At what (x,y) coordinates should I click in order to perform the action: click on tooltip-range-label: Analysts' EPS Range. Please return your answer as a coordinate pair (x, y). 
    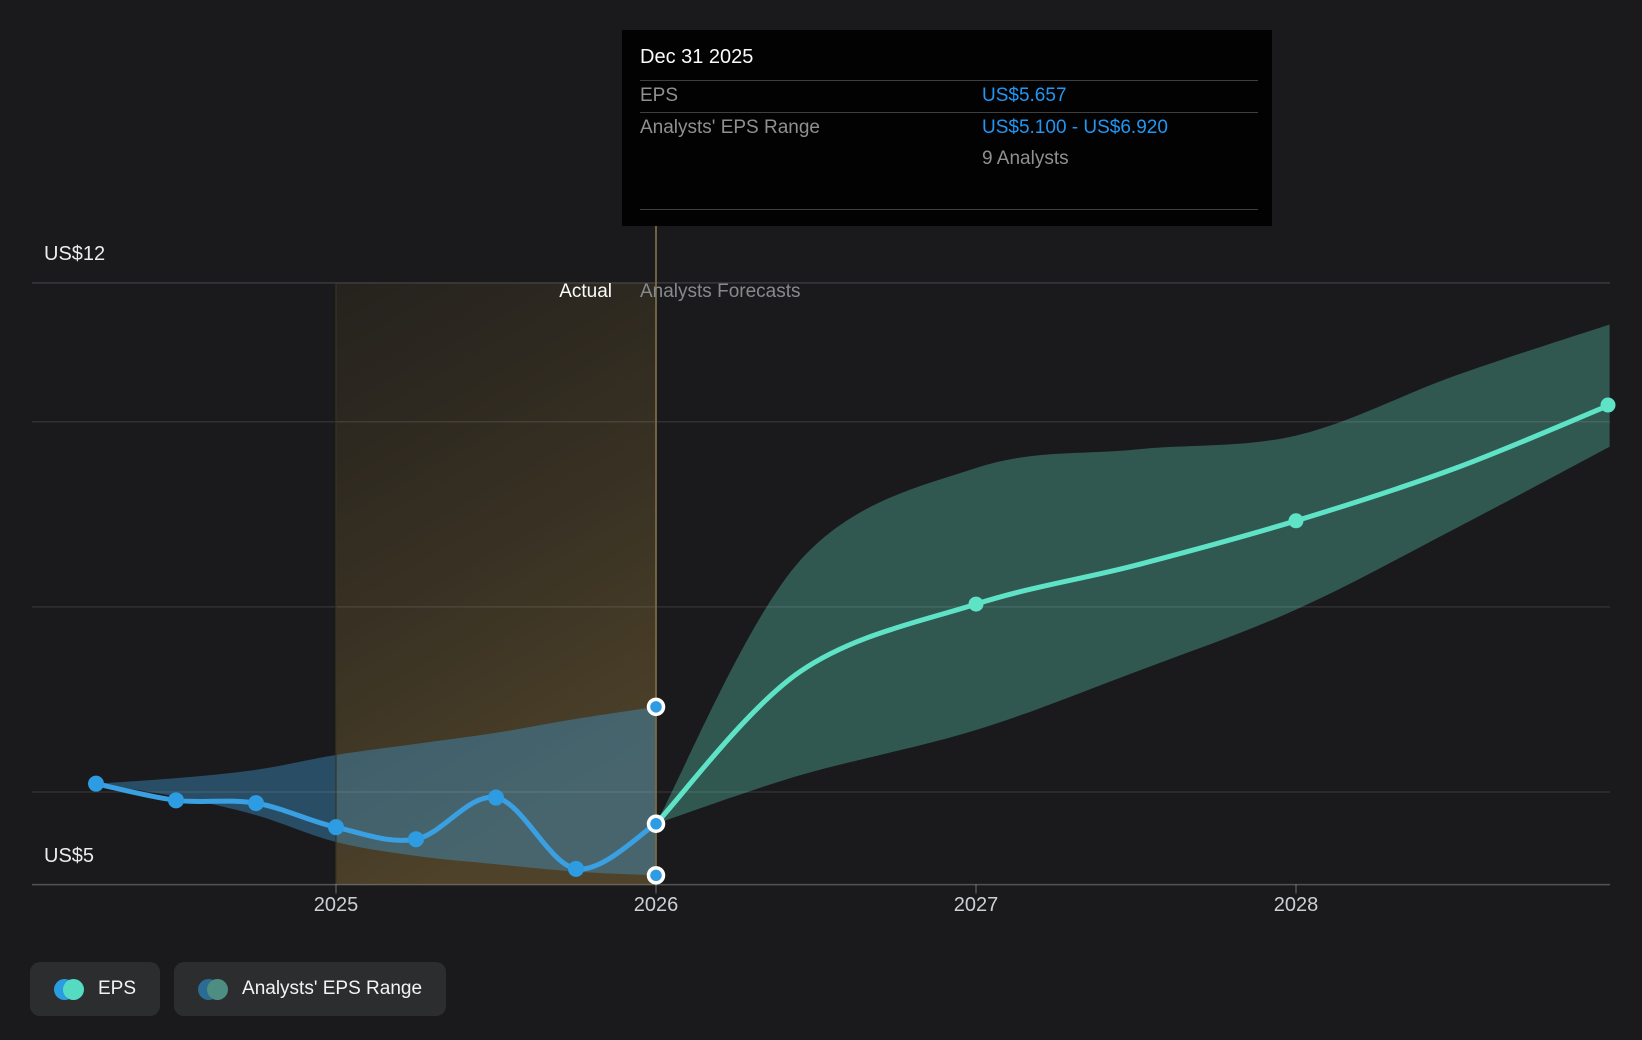
    Looking at the image, I should click on (730, 127).